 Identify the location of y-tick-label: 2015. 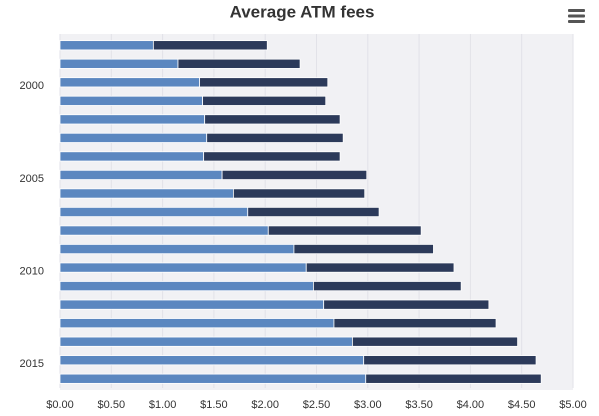
(32, 364).